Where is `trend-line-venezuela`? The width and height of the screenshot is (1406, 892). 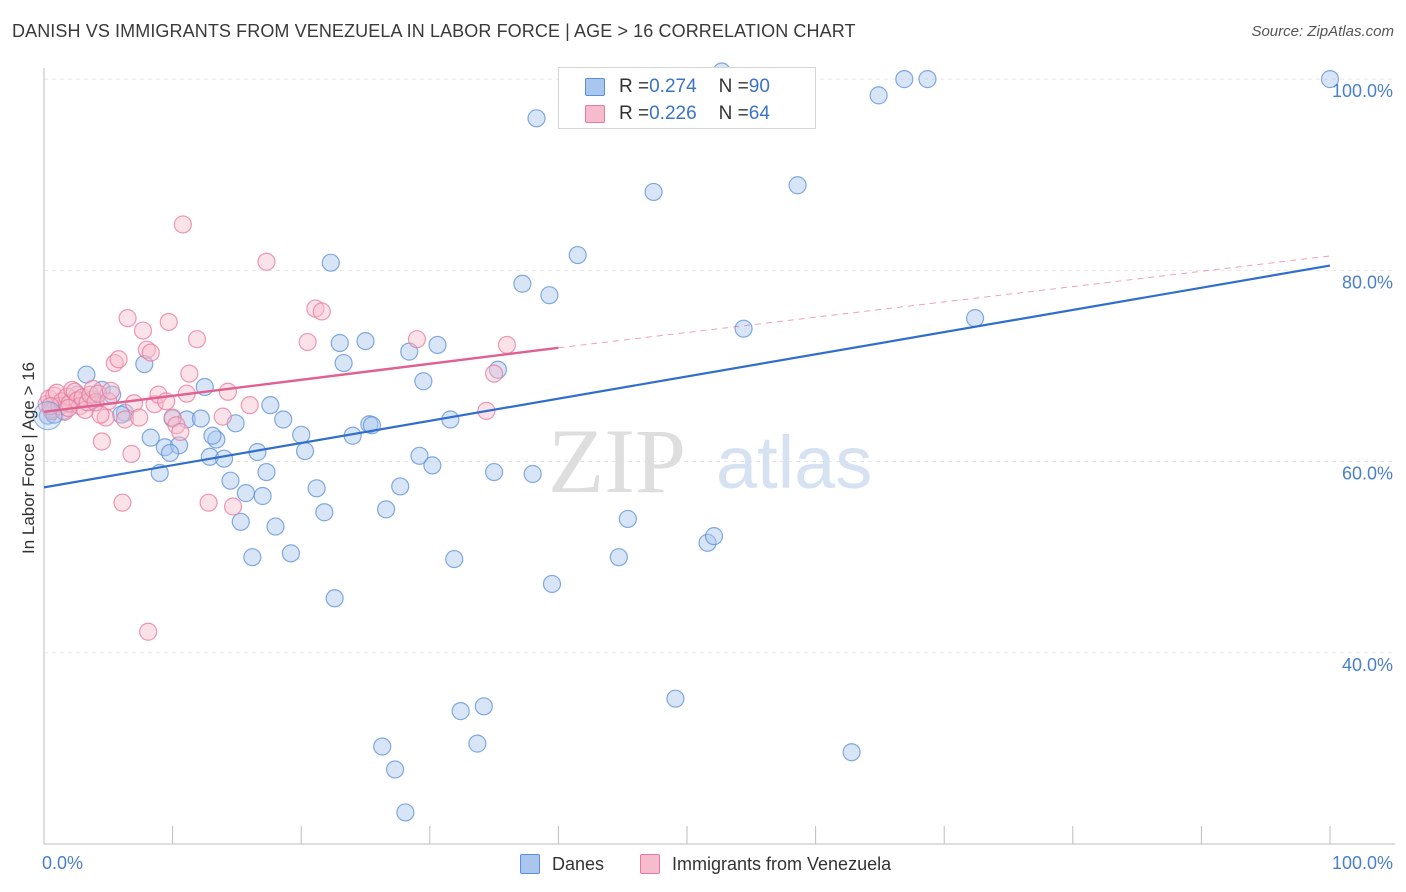 trend-line-venezuela is located at coordinates (301, 380).